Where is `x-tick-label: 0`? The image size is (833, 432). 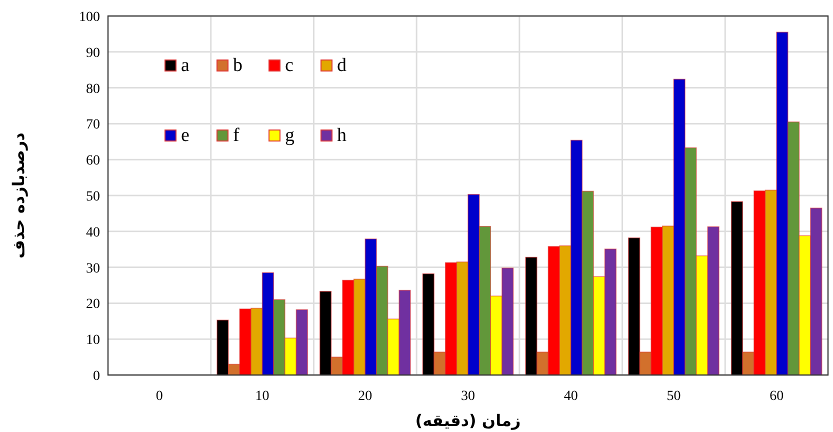
x-tick-label: 0 is located at coordinates (159, 396).